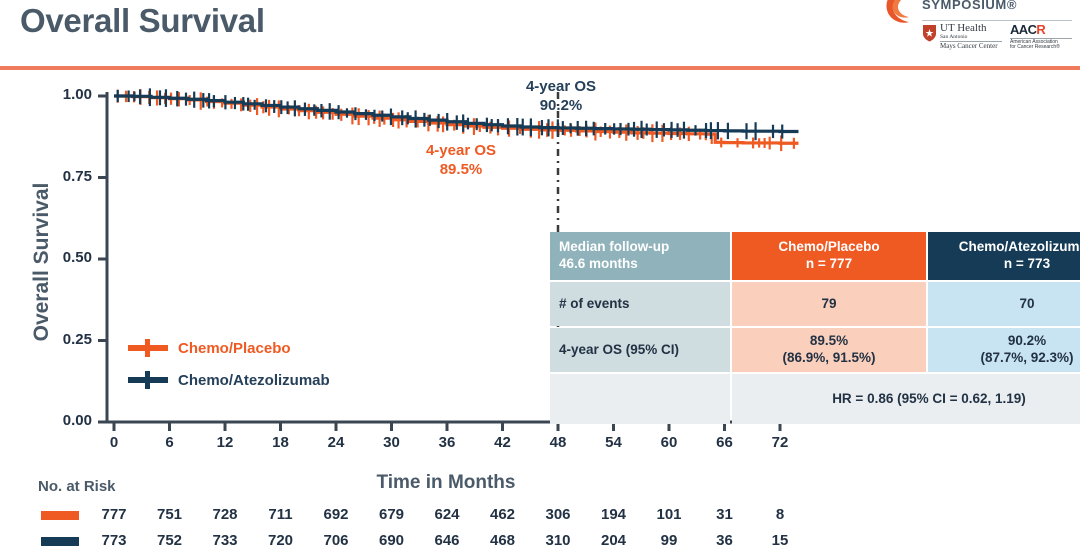 This screenshot has height=558, width=1080. I want to click on legend-item-atezo: Chemo/Atezolizumab, so click(258, 380).